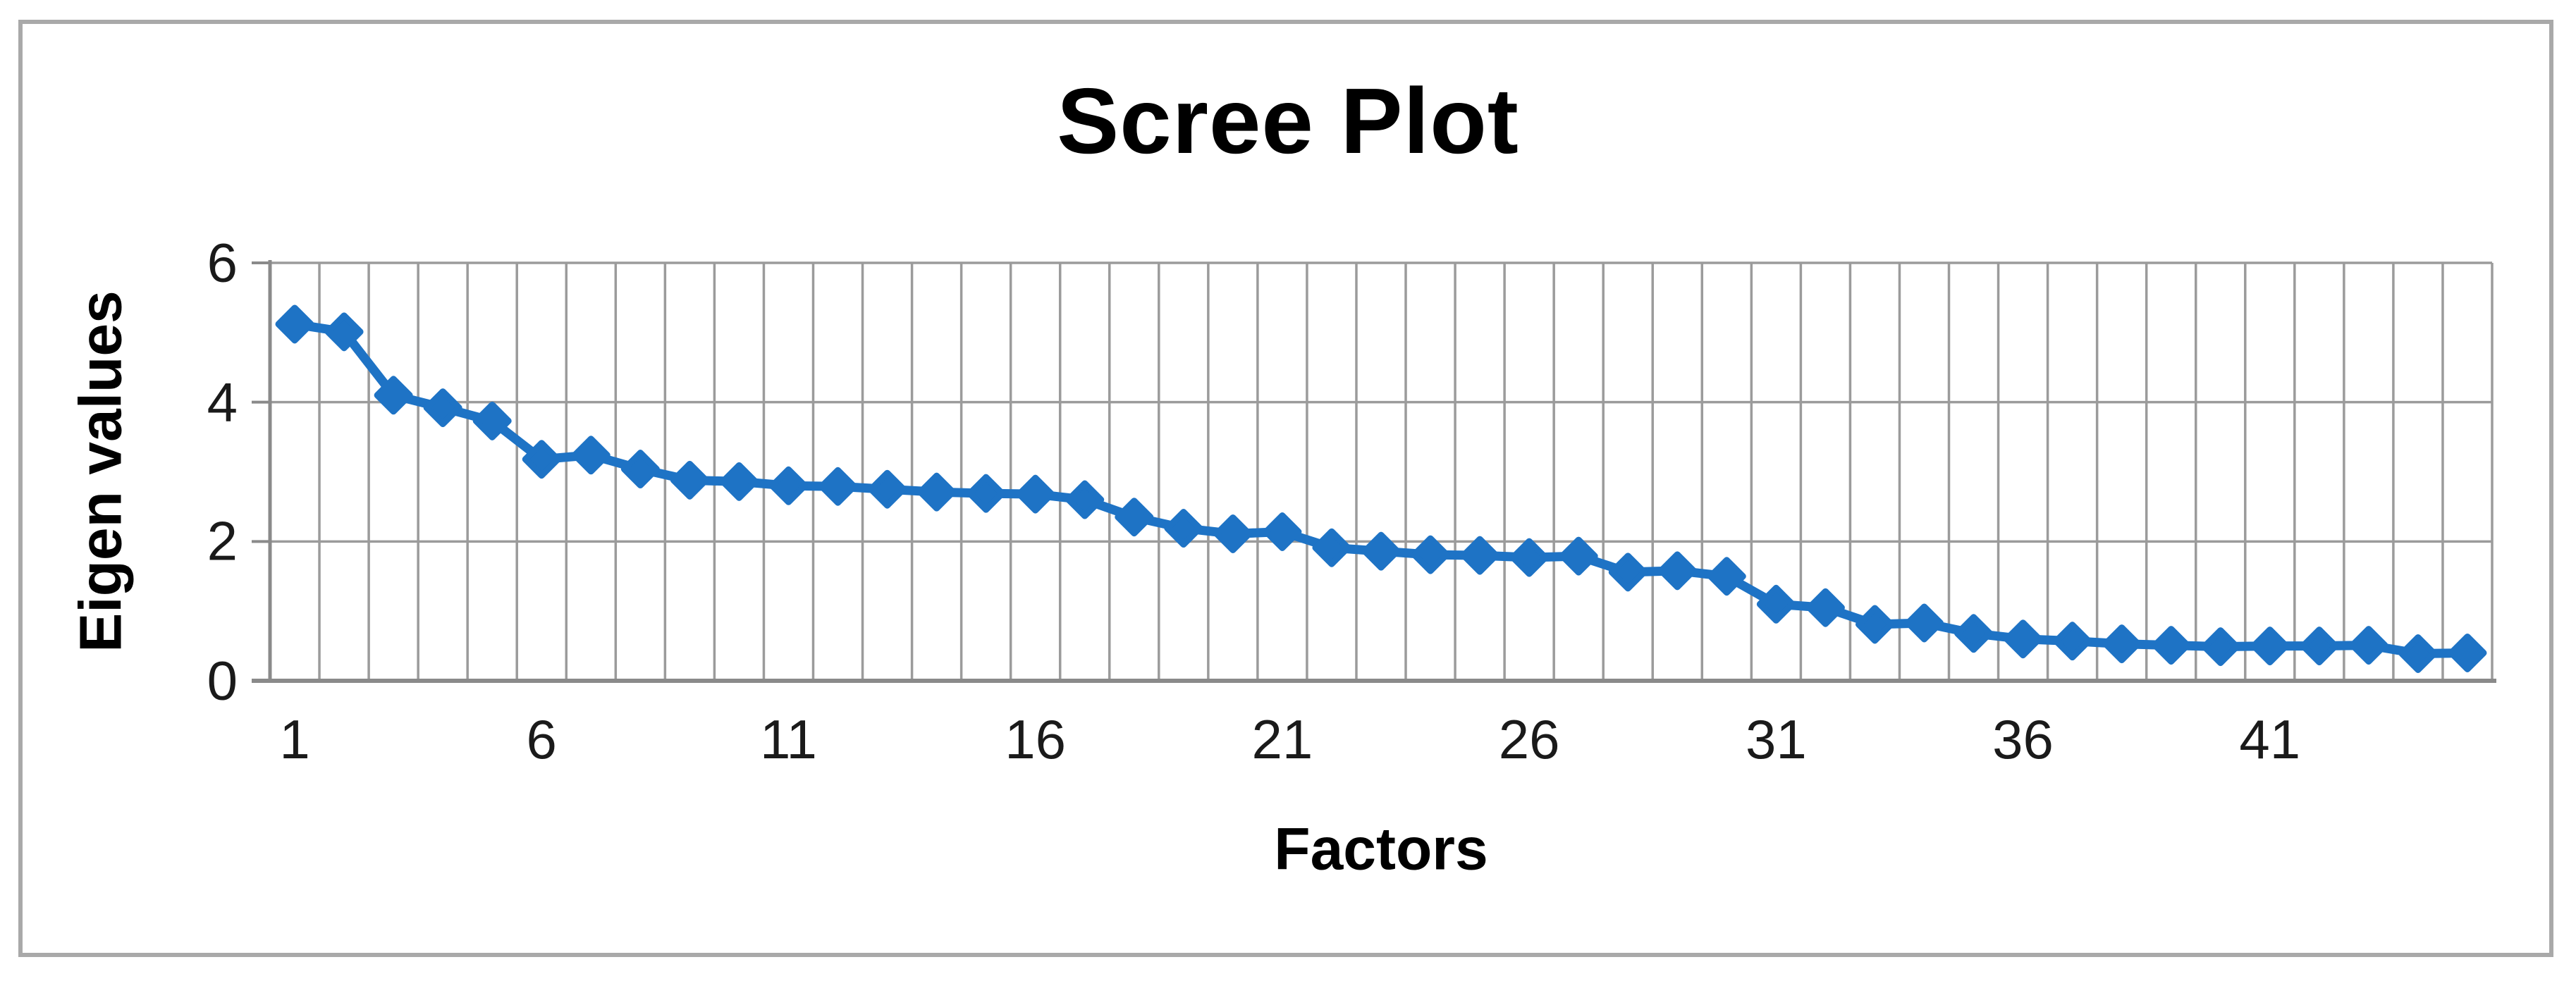 Image resolution: width=2576 pixels, height=981 pixels. I want to click on x-axis-tick-label: 26, so click(1529, 739).